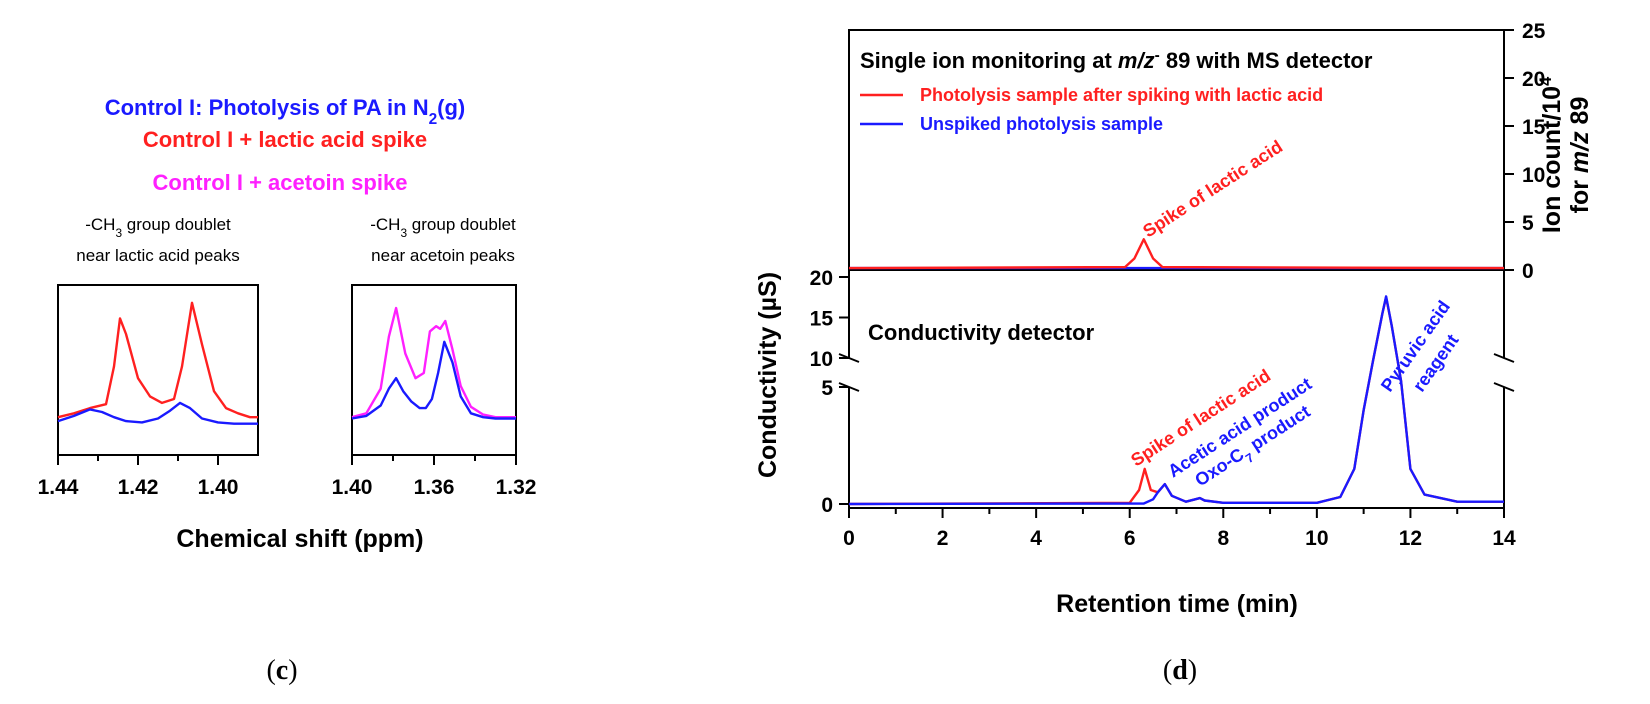  Describe the element at coordinates (443, 227) in the screenshot. I see `right-subplot-label-line1: -CH3 group doublet` at that location.